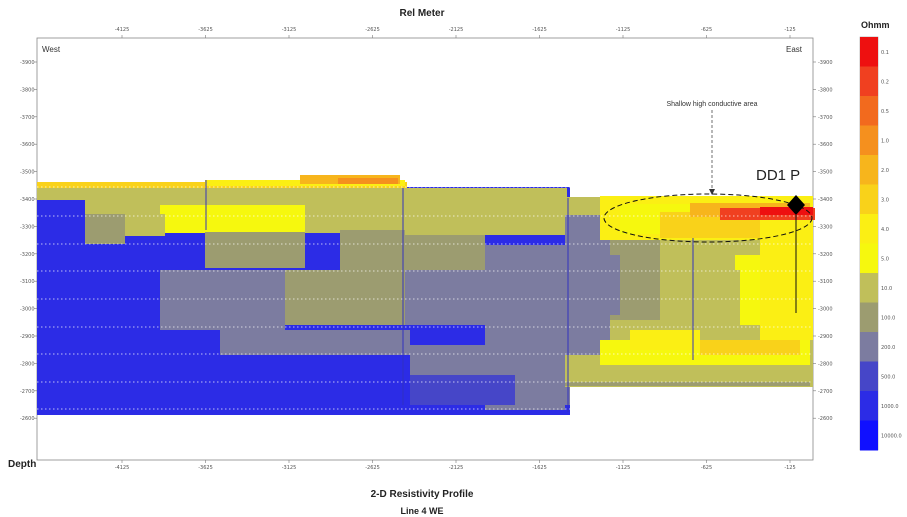 The image size is (907, 517). What do you see at coordinates (22, 464) in the screenshot?
I see `y-axis-title: Depth` at bounding box center [22, 464].